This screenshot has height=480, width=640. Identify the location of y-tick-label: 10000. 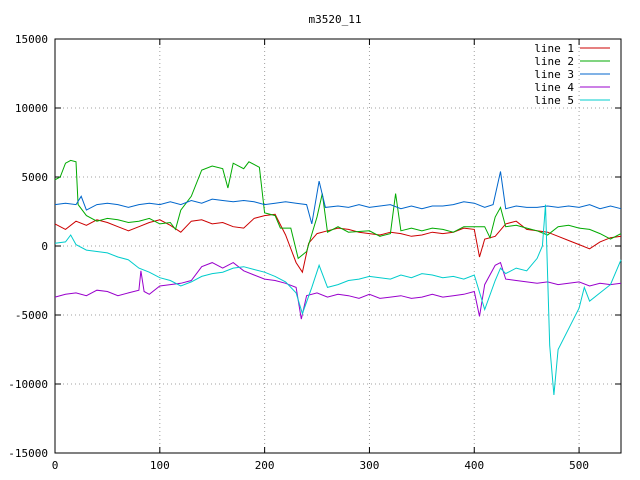
(31, 108).